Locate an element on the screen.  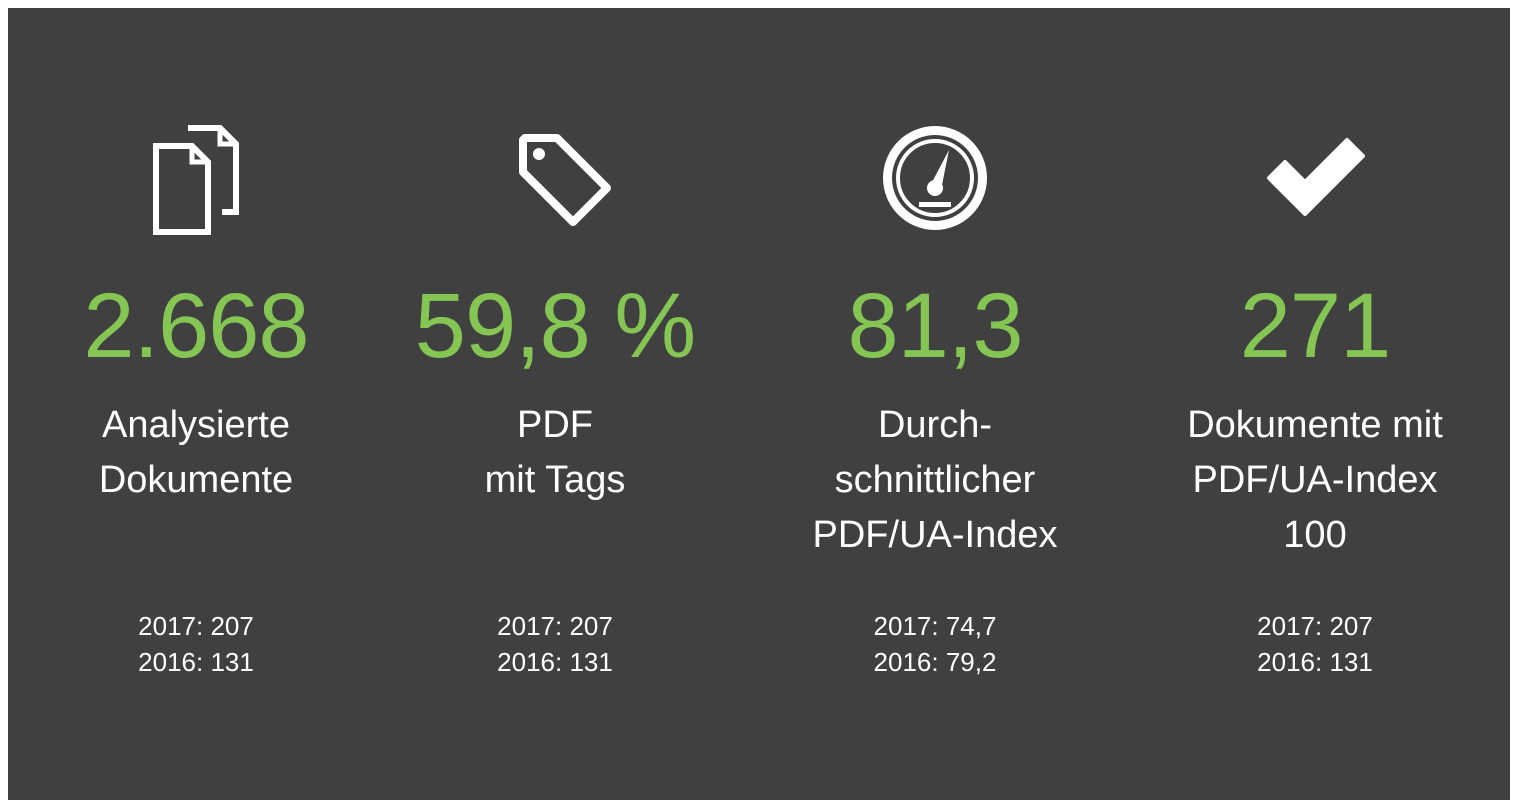
documents-icon is located at coordinates (196, 180).